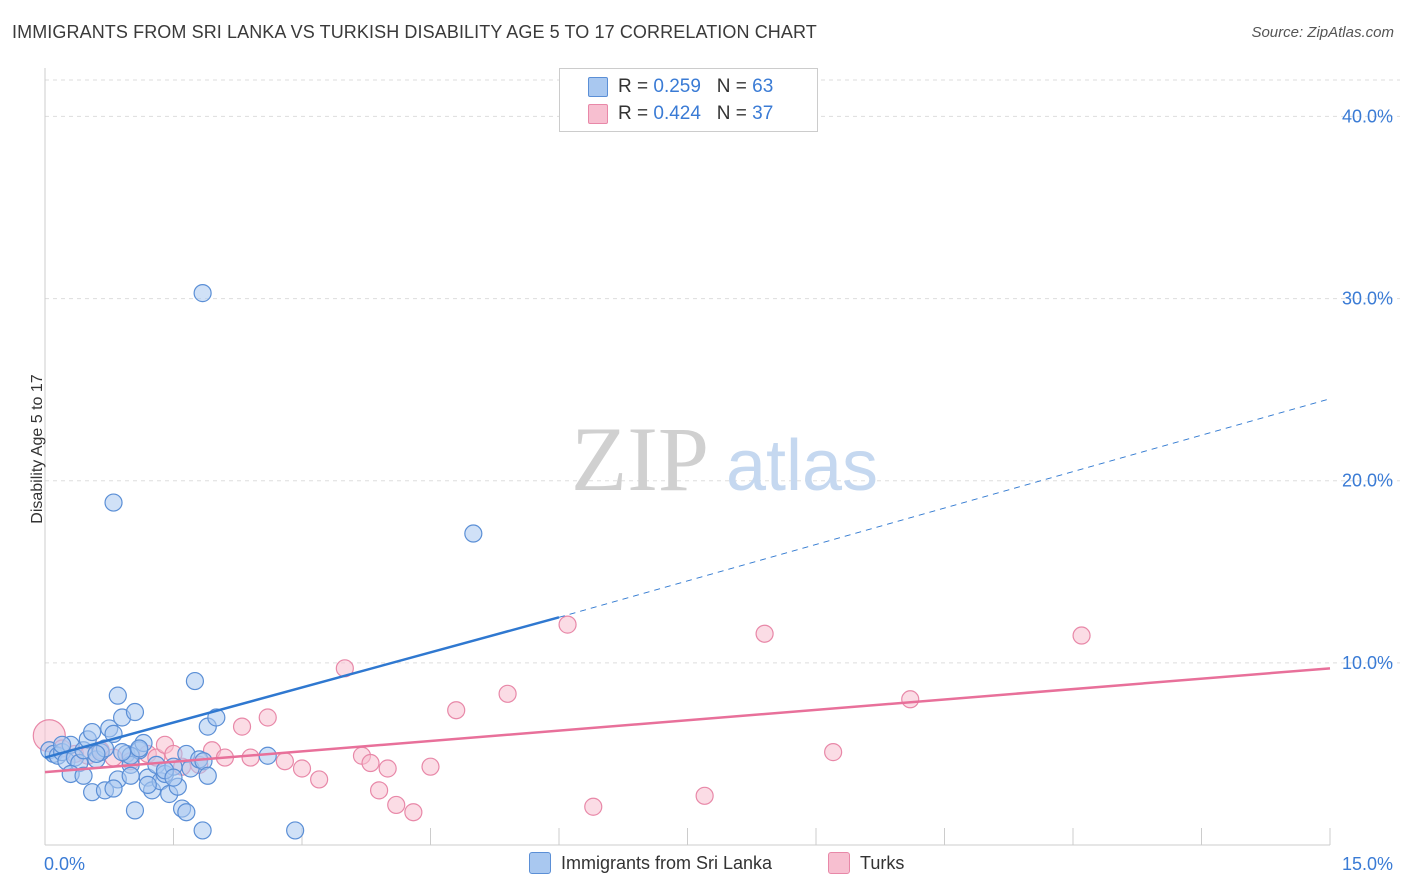 The image size is (1406, 892). I want to click on series-legend: Immigrants from Sri Lanka Turks, so click(703, 865).